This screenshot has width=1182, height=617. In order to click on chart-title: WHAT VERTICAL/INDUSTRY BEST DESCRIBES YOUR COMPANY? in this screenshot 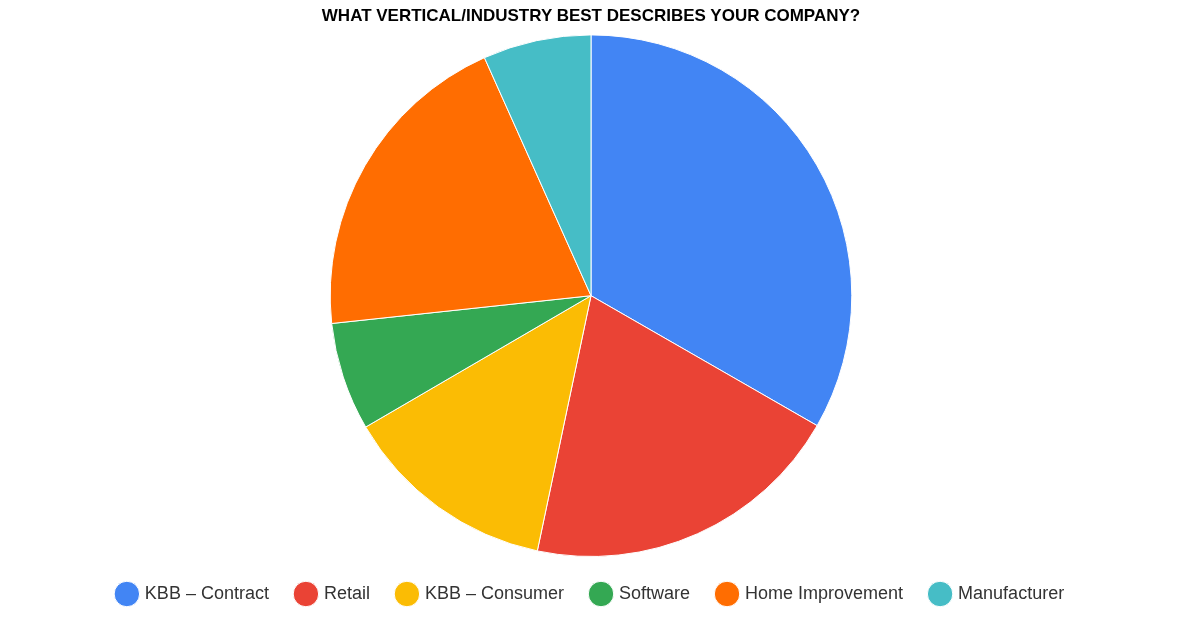, I will do `click(591, 15)`.